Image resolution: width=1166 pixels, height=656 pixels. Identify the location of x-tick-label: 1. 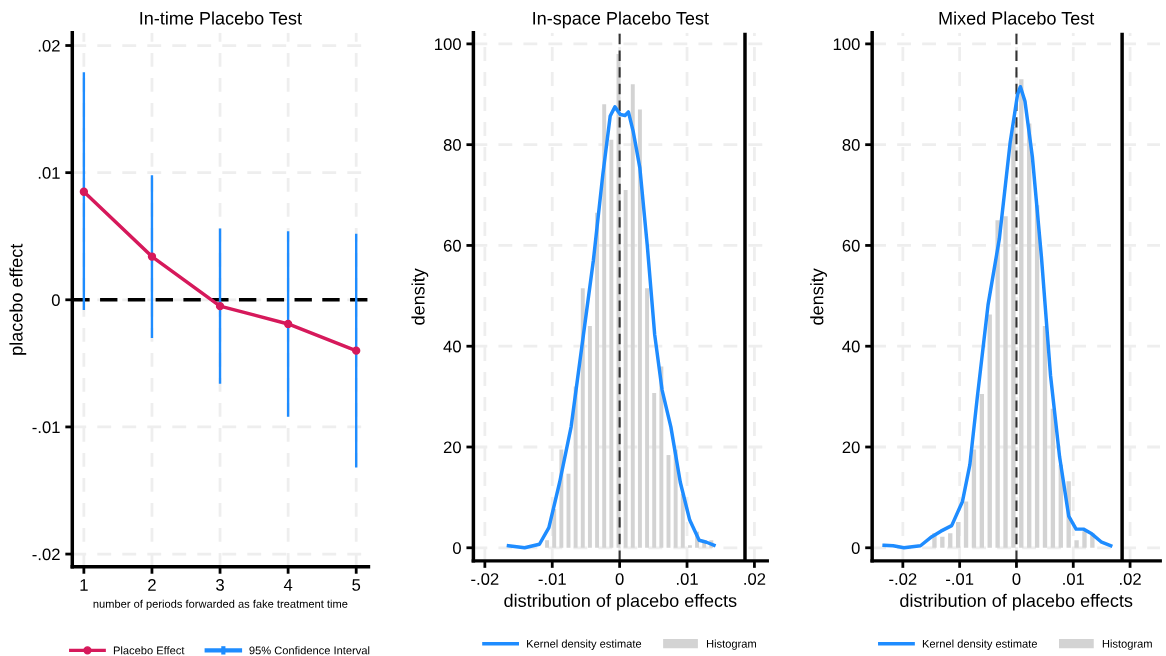
(84, 585).